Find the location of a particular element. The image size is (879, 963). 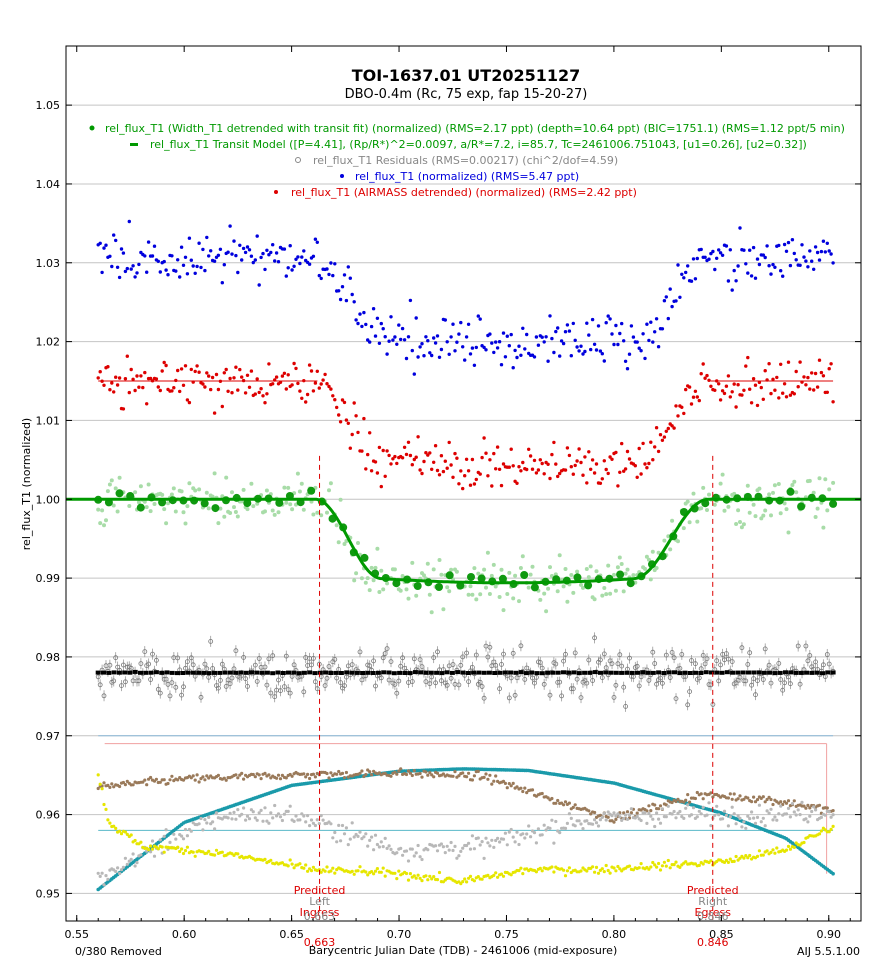

y-tick-label: 0.97 is located at coordinates (48, 736).